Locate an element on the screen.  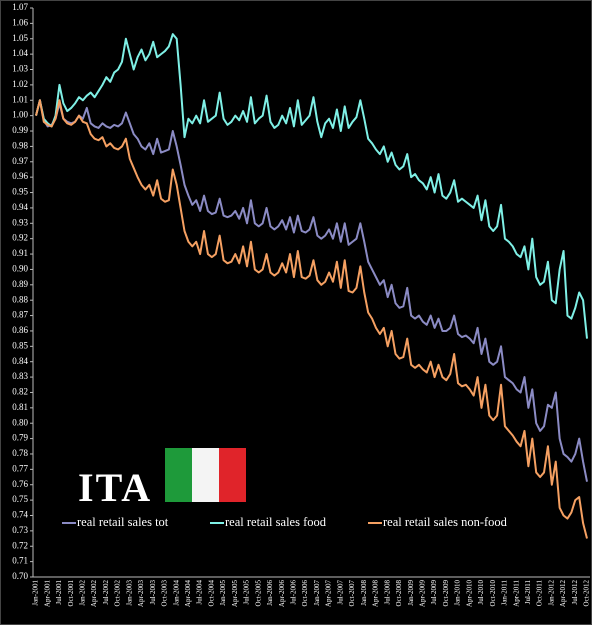
y-tick-label: 0.70 is located at coordinates (20, 576).